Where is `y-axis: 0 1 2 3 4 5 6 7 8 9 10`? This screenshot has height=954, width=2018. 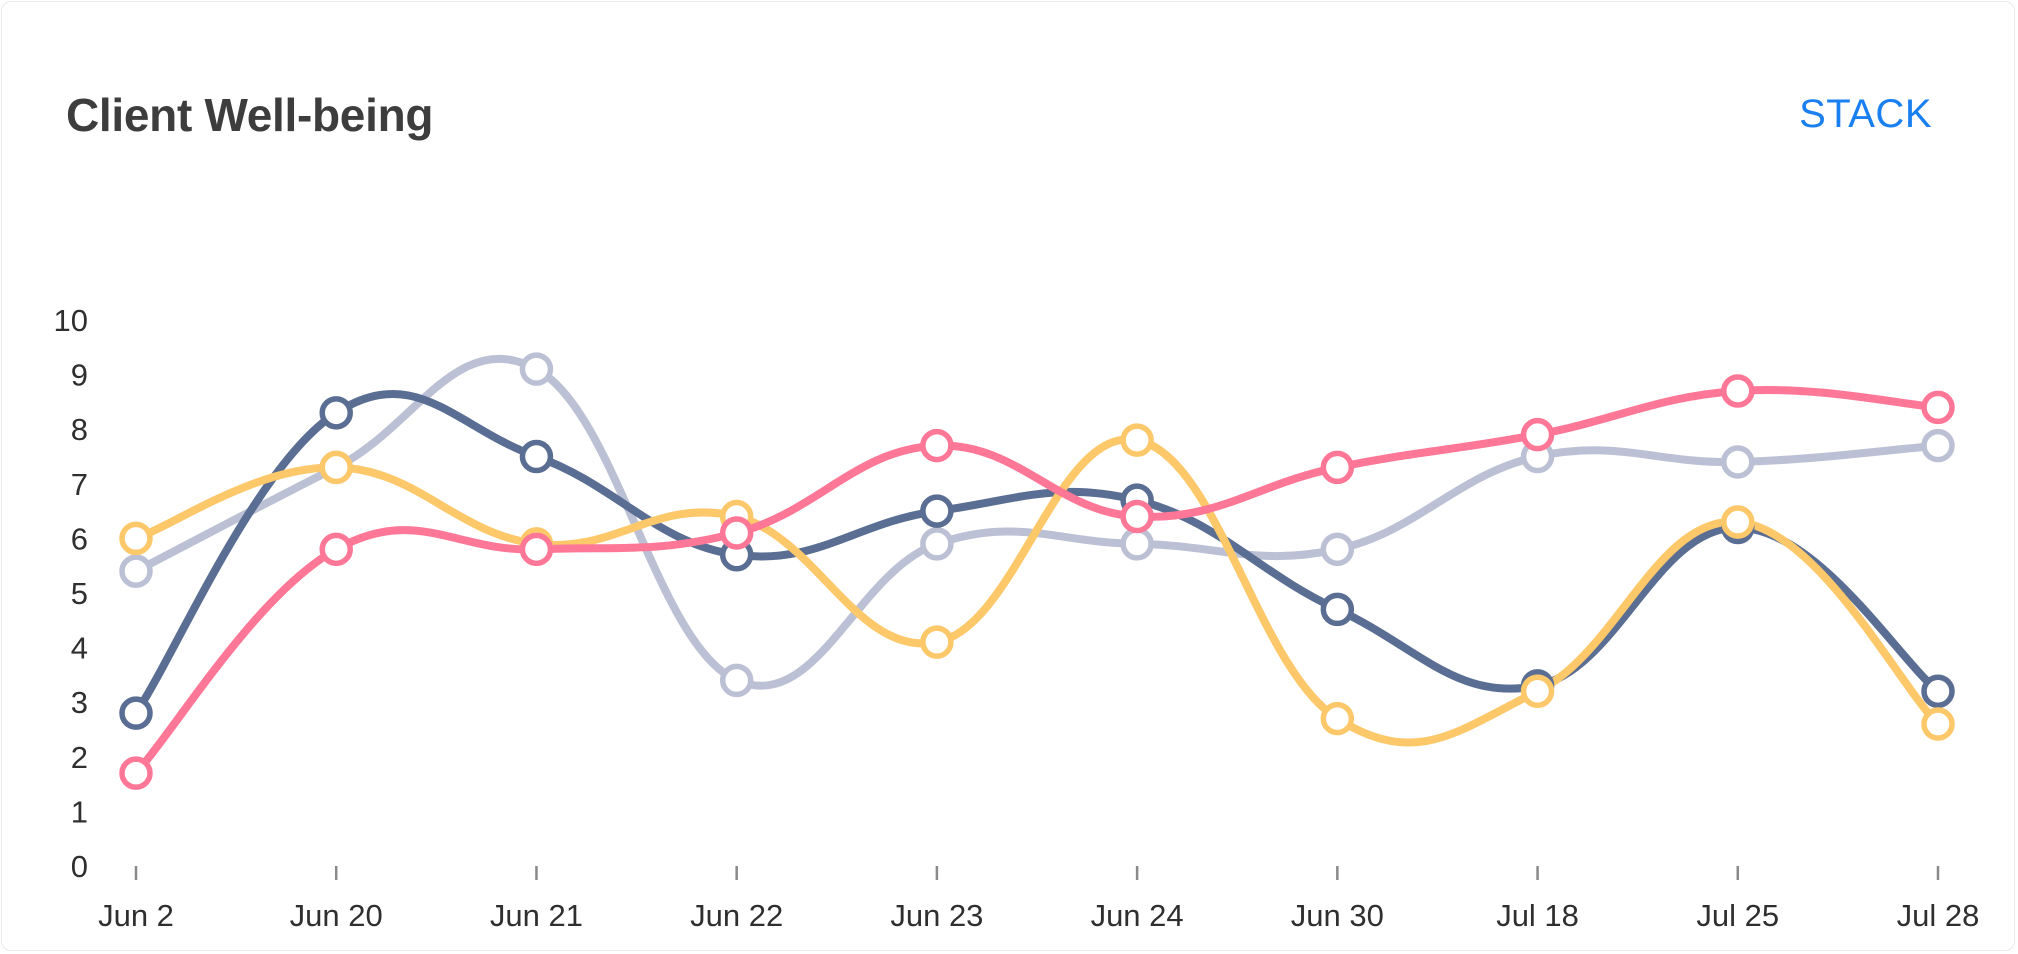 y-axis: 0 1 2 3 4 5 6 7 8 9 10 is located at coordinates (71, 593).